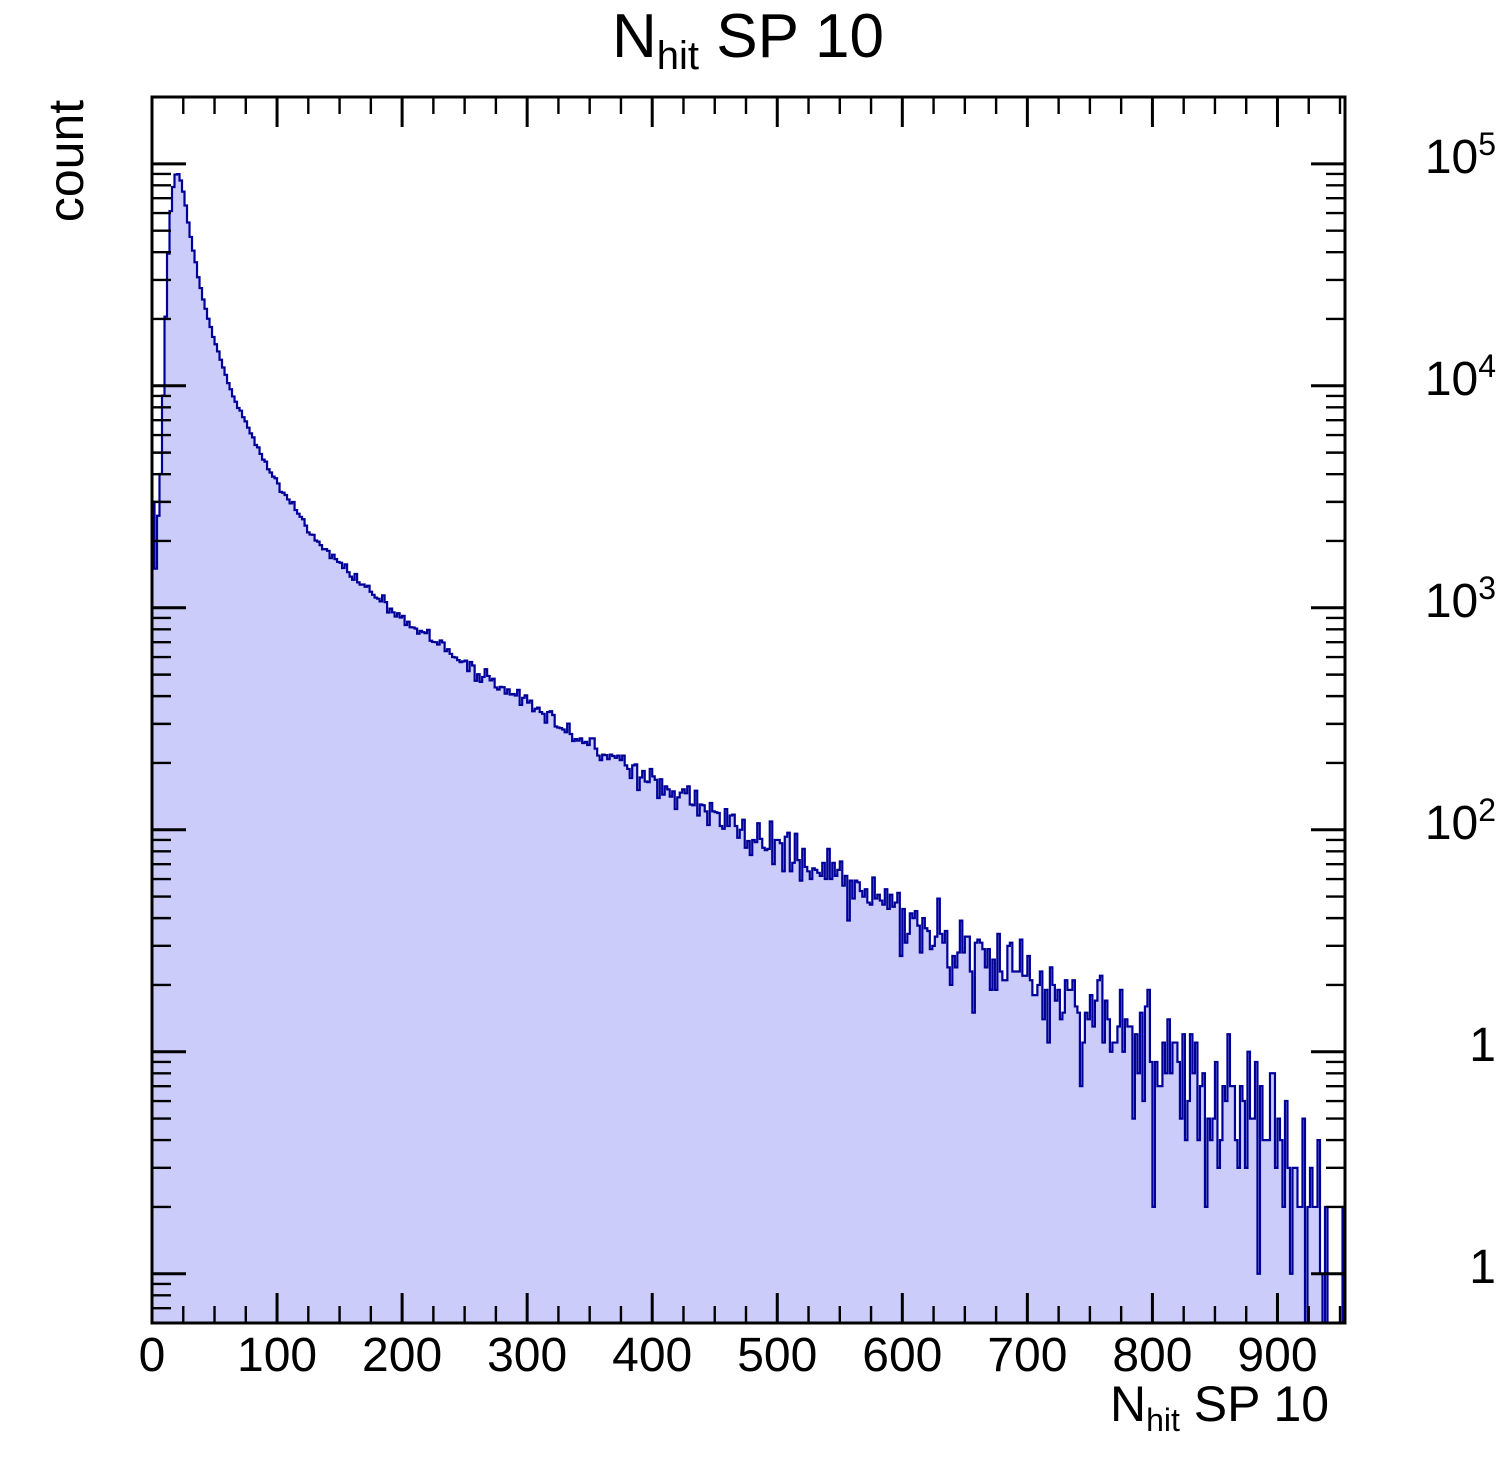 This screenshot has height=1472, width=1496. Describe the element at coordinates (1460, 820) in the screenshot. I see `y-tick-label: 10²` at that location.